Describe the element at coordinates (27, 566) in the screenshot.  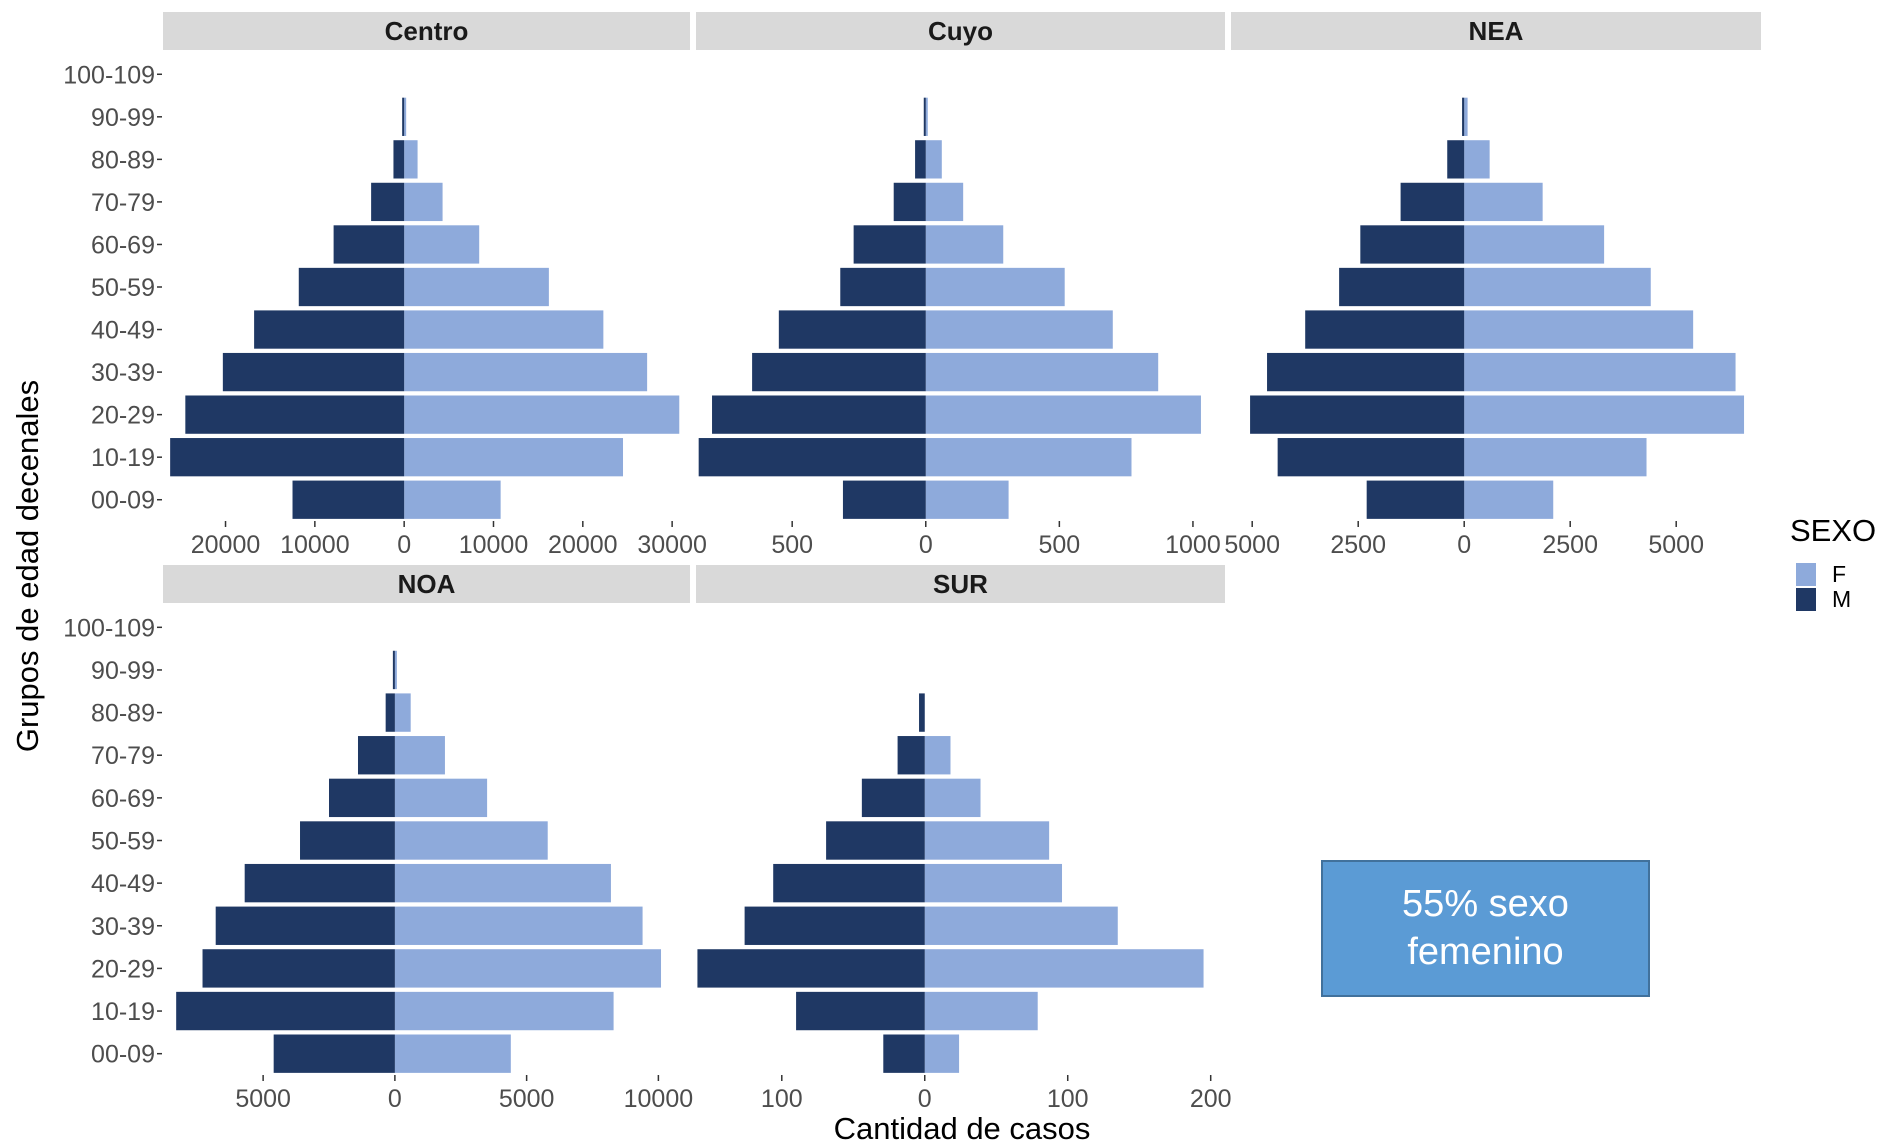
I see `y-axis-title: Grupos de edad decenales` at that location.